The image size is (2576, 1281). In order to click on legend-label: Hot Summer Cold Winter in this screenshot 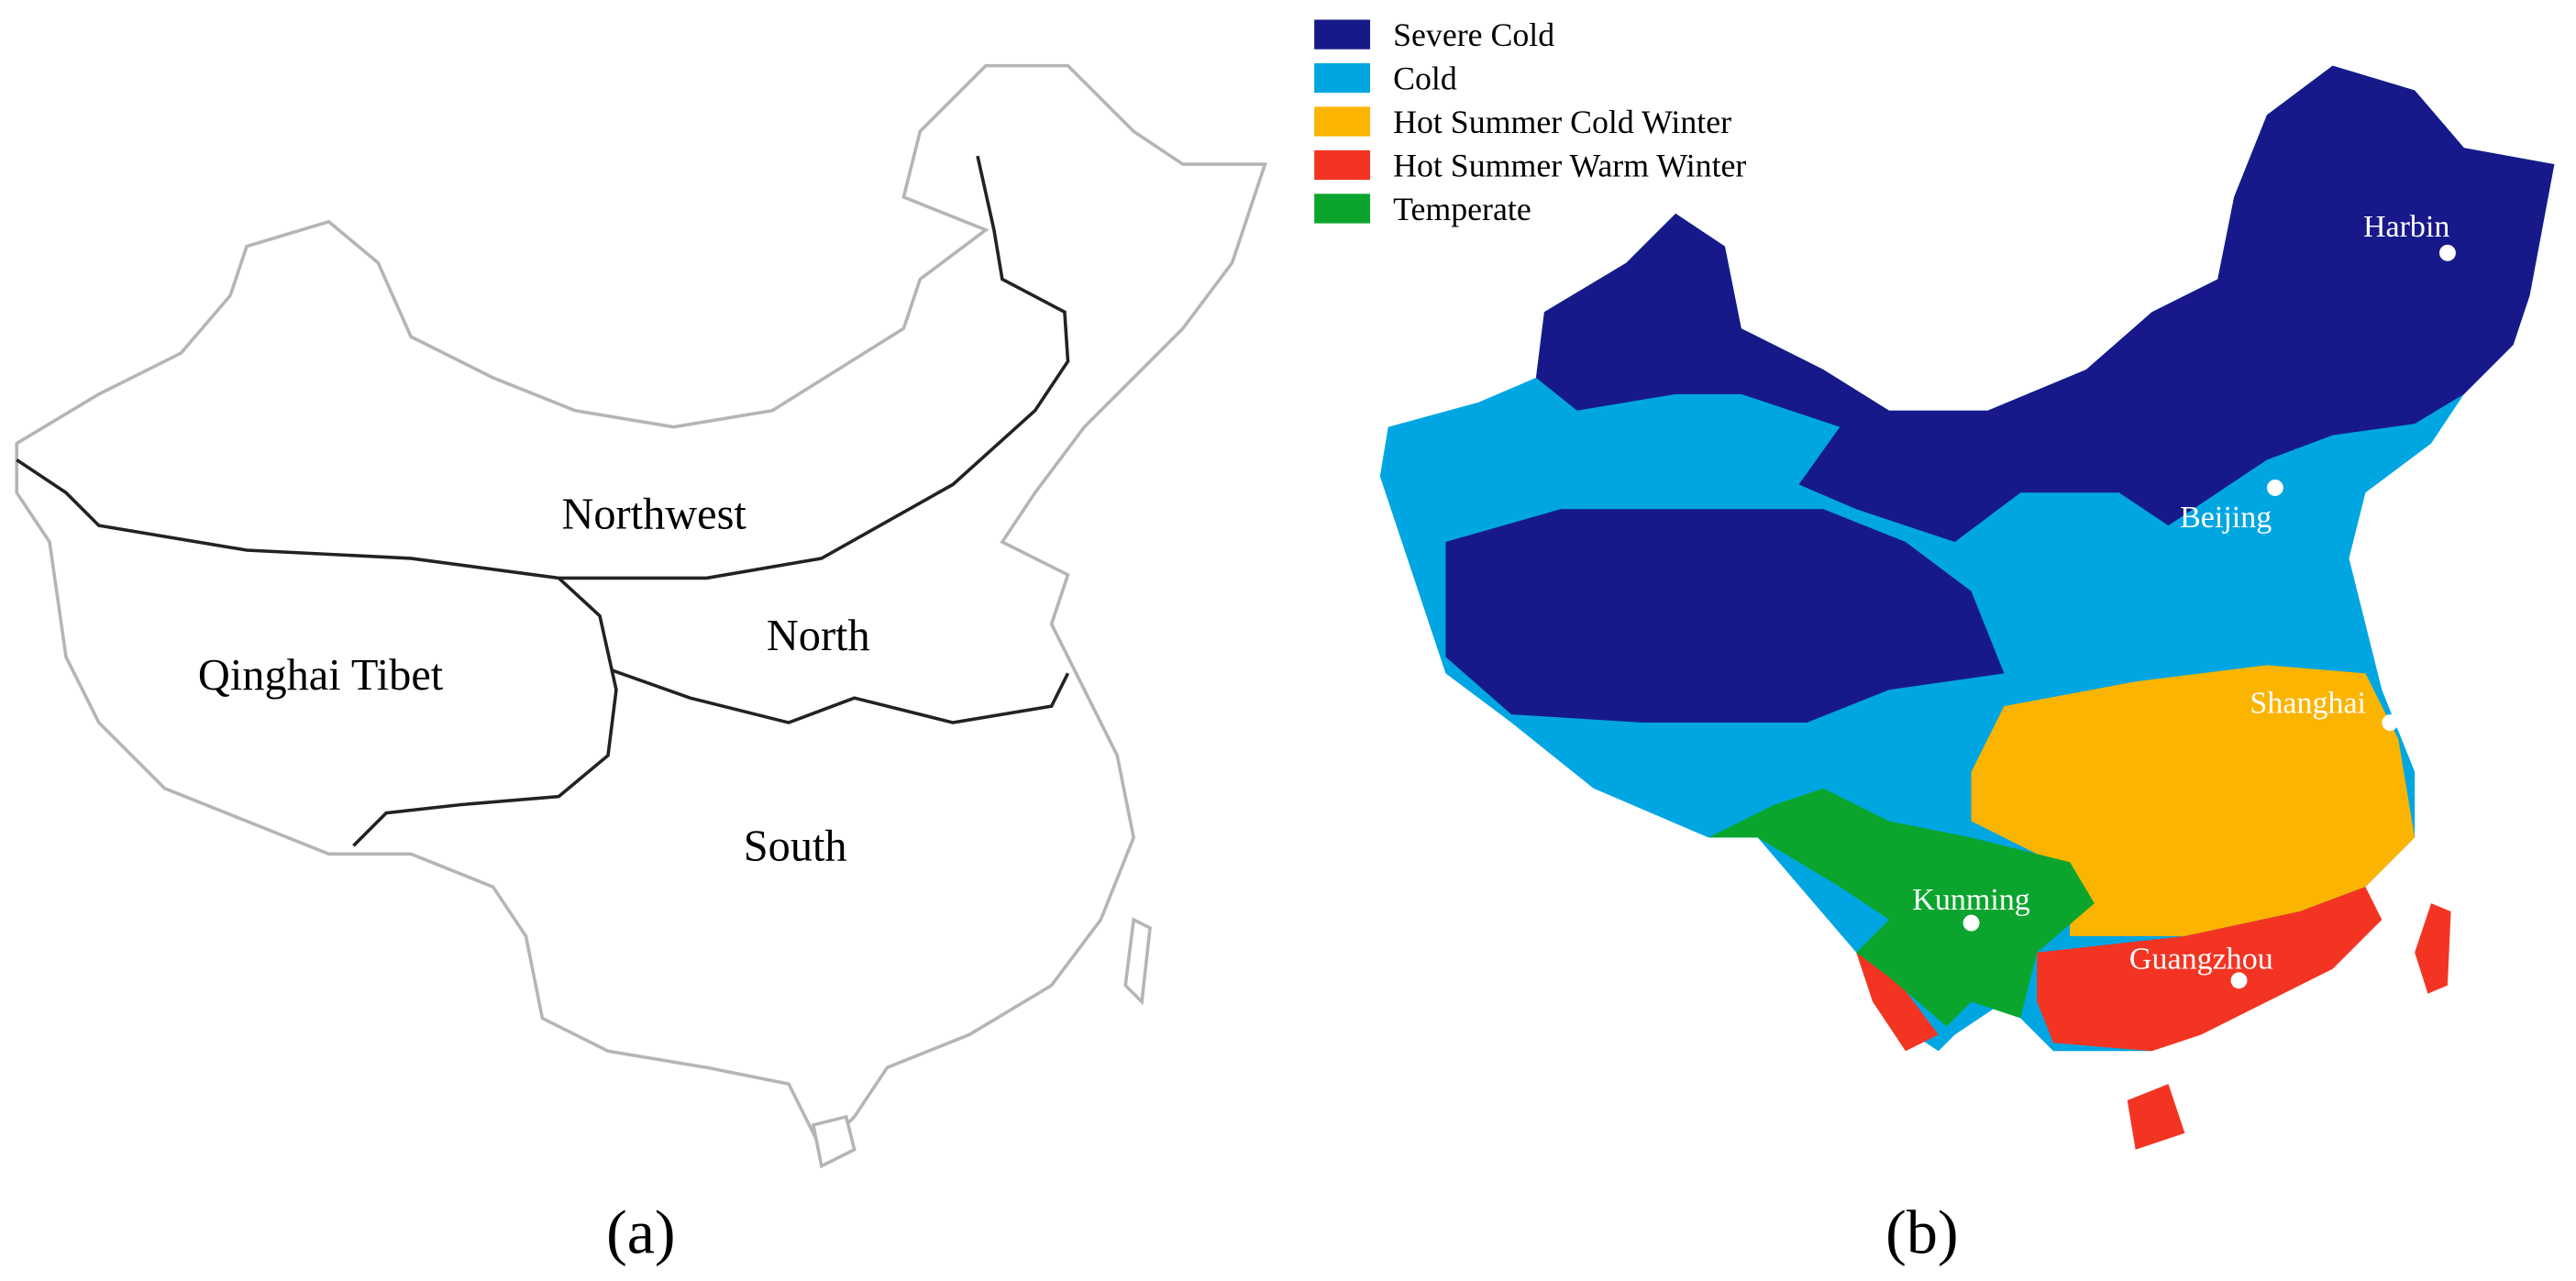, I will do `click(1562, 122)`.